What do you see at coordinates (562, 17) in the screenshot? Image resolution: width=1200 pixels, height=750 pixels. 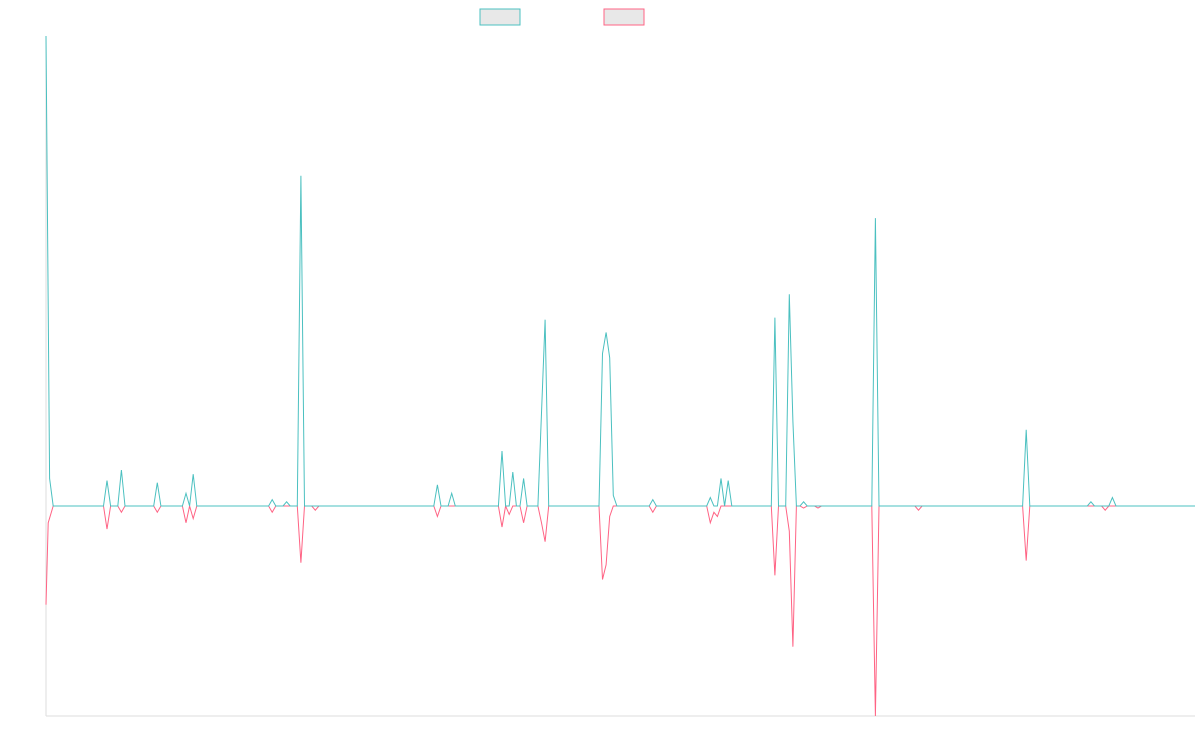 I see `legend` at bounding box center [562, 17].